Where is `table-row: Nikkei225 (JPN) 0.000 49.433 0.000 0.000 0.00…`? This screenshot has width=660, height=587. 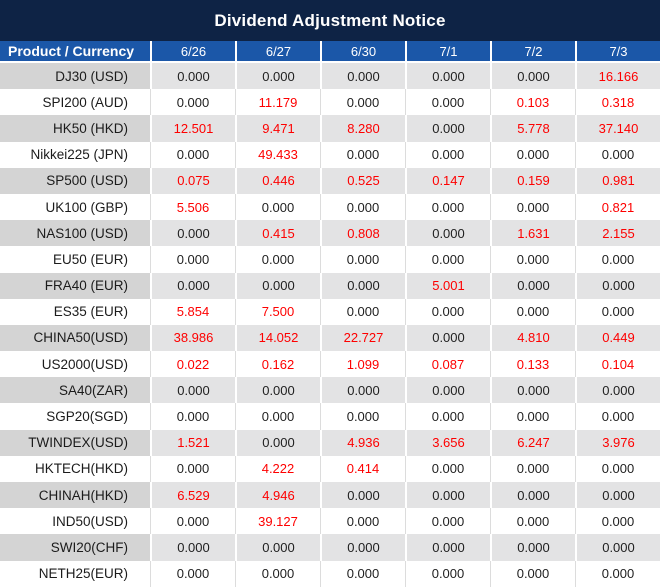 table-row: Nikkei225 (JPN) 0.000 49.433 0.000 0.000 0.00… is located at coordinates (330, 154).